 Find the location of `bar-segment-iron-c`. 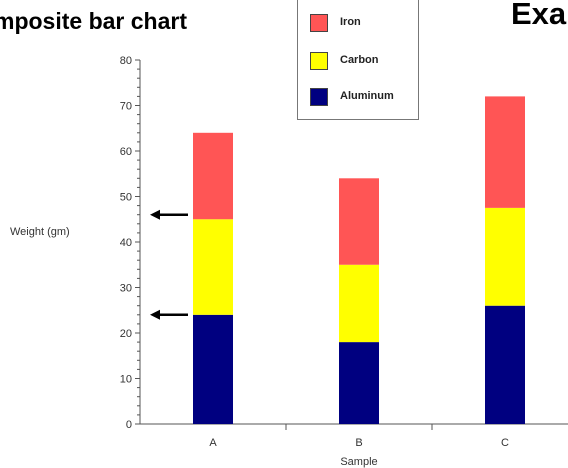

bar-segment-iron-c is located at coordinates (505, 152).